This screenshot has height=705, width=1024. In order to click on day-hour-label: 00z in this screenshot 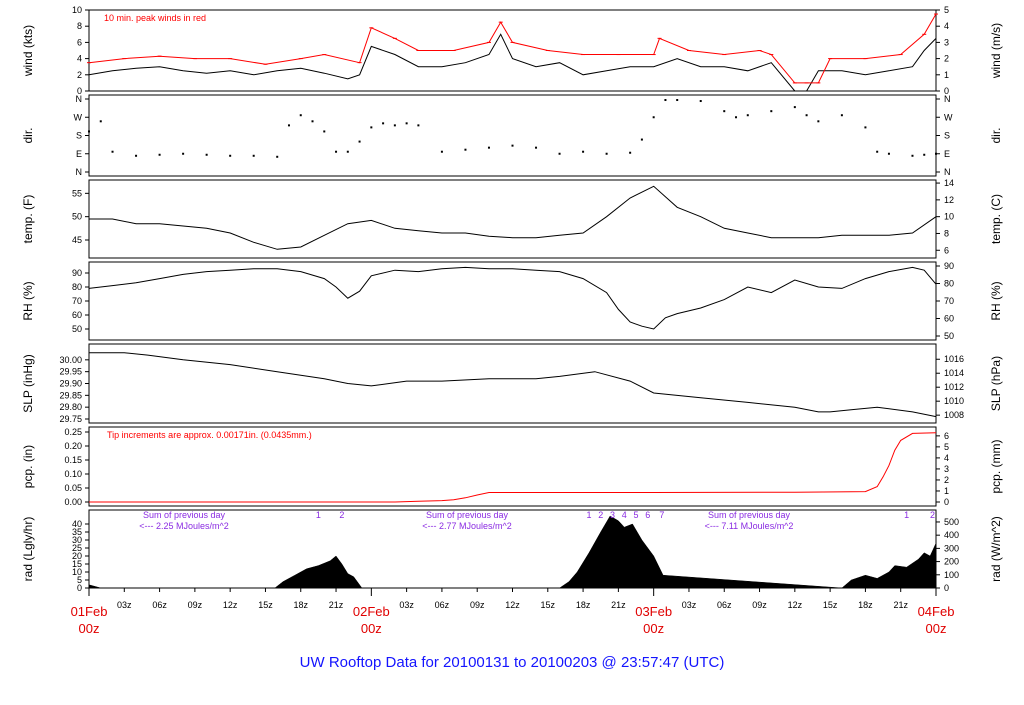, I will do `click(371, 628)`.